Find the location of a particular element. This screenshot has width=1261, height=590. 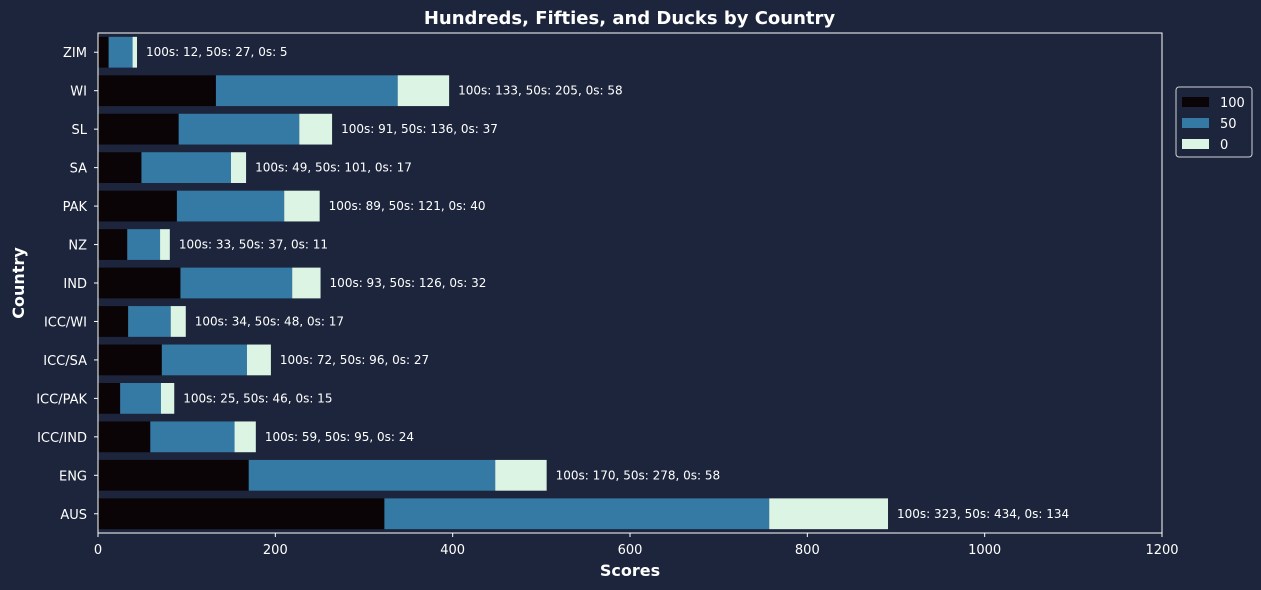

x-axis-title: Scores is located at coordinates (630, 570).